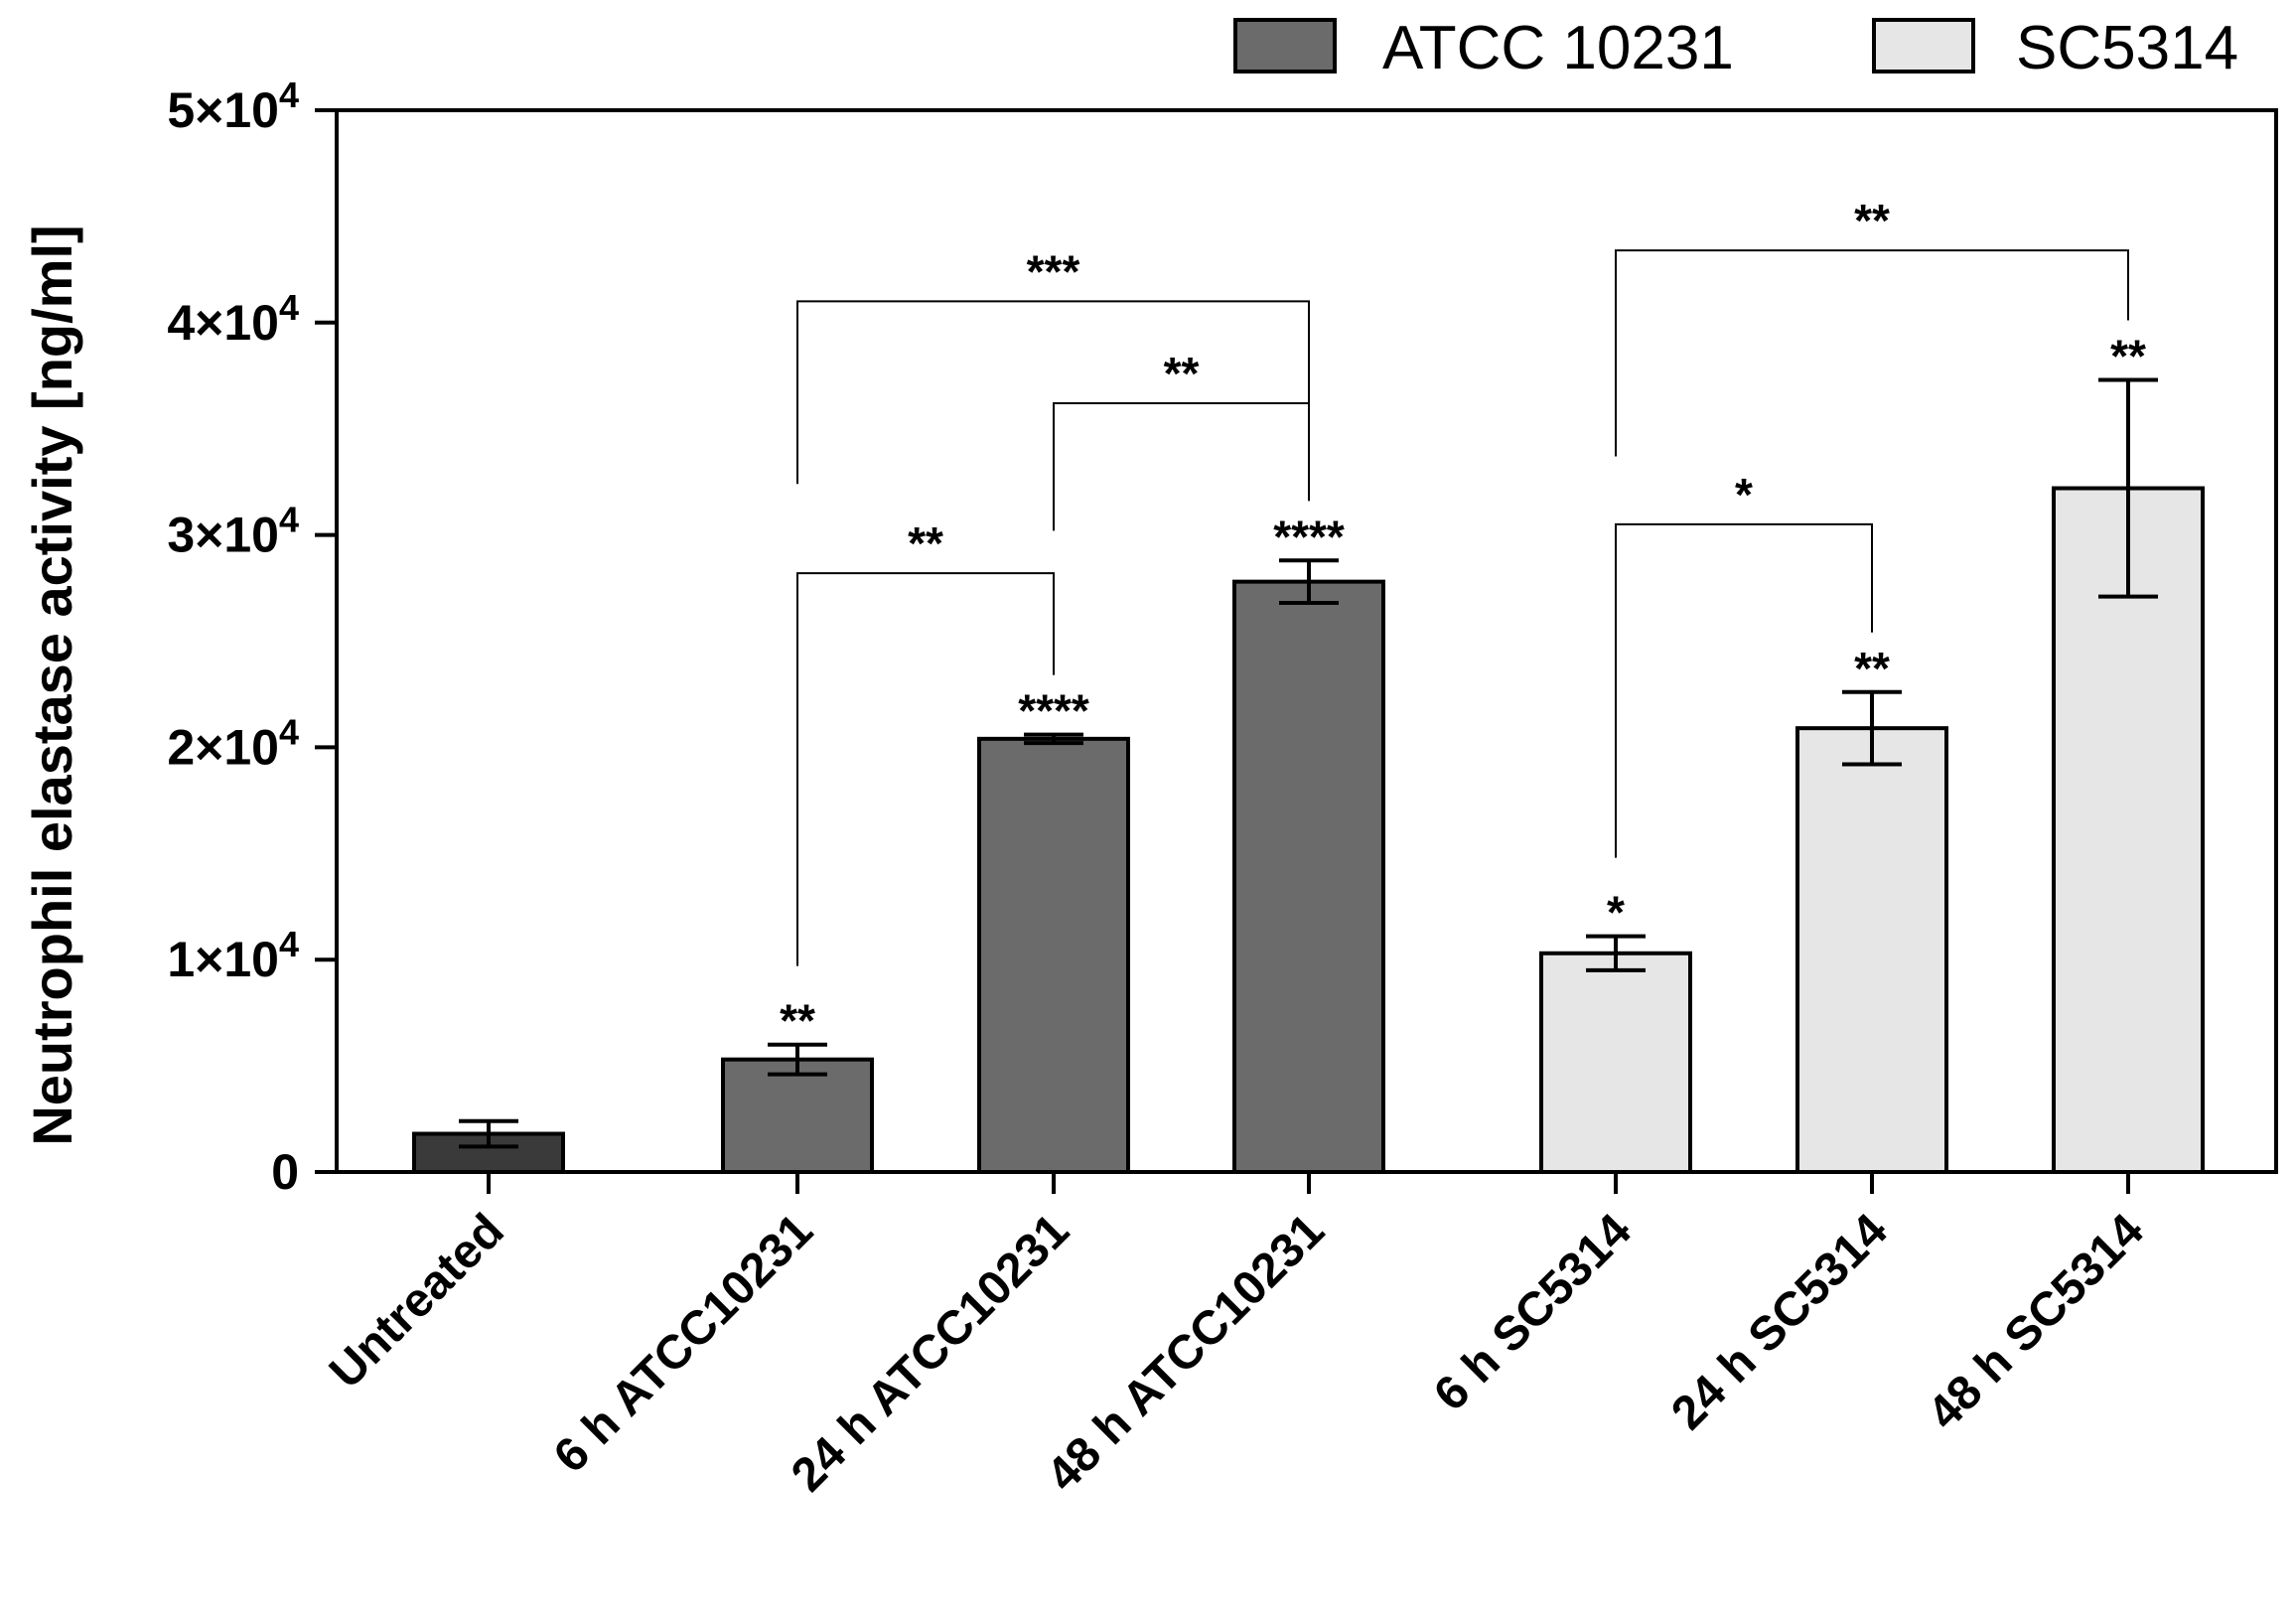 The height and width of the screenshot is (1614, 2296). What do you see at coordinates (2128, 356) in the screenshot?
I see `significance-label-48-h-sc5314: **` at bounding box center [2128, 356].